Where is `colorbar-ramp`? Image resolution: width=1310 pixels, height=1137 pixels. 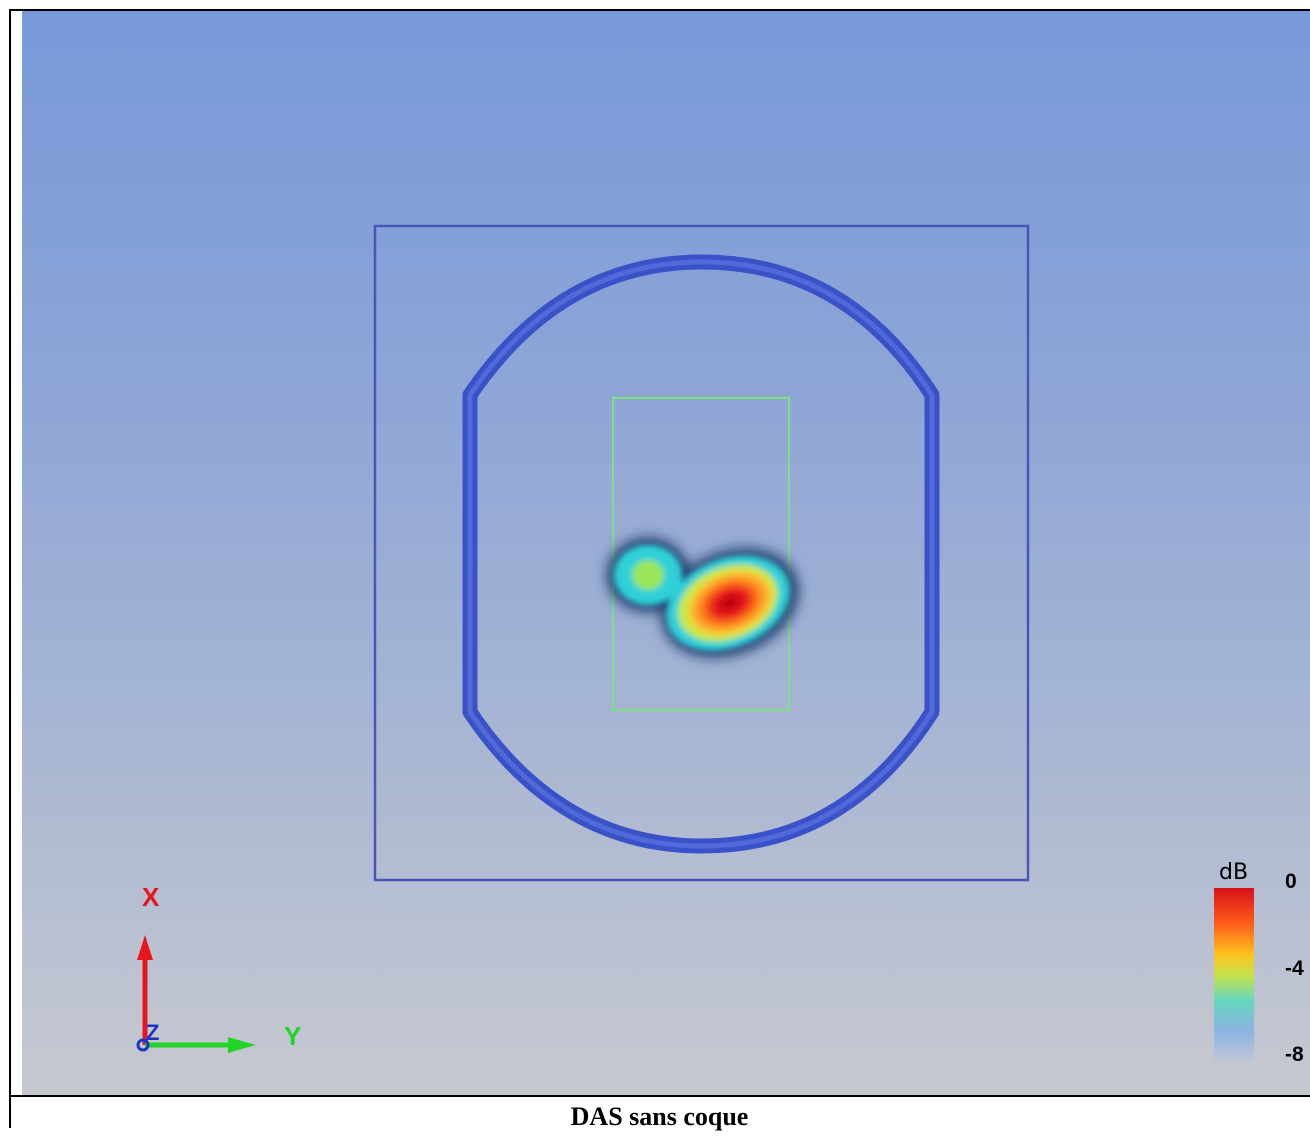
colorbar-ramp is located at coordinates (1234, 975).